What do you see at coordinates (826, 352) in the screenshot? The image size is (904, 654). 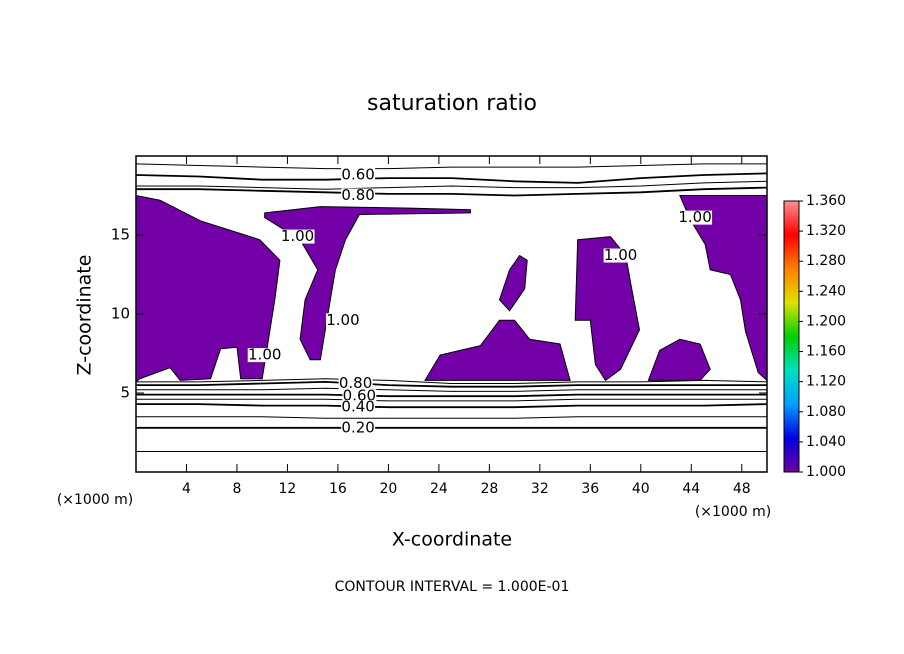 I see `colorbar-tick-label: 1.160` at bounding box center [826, 352].